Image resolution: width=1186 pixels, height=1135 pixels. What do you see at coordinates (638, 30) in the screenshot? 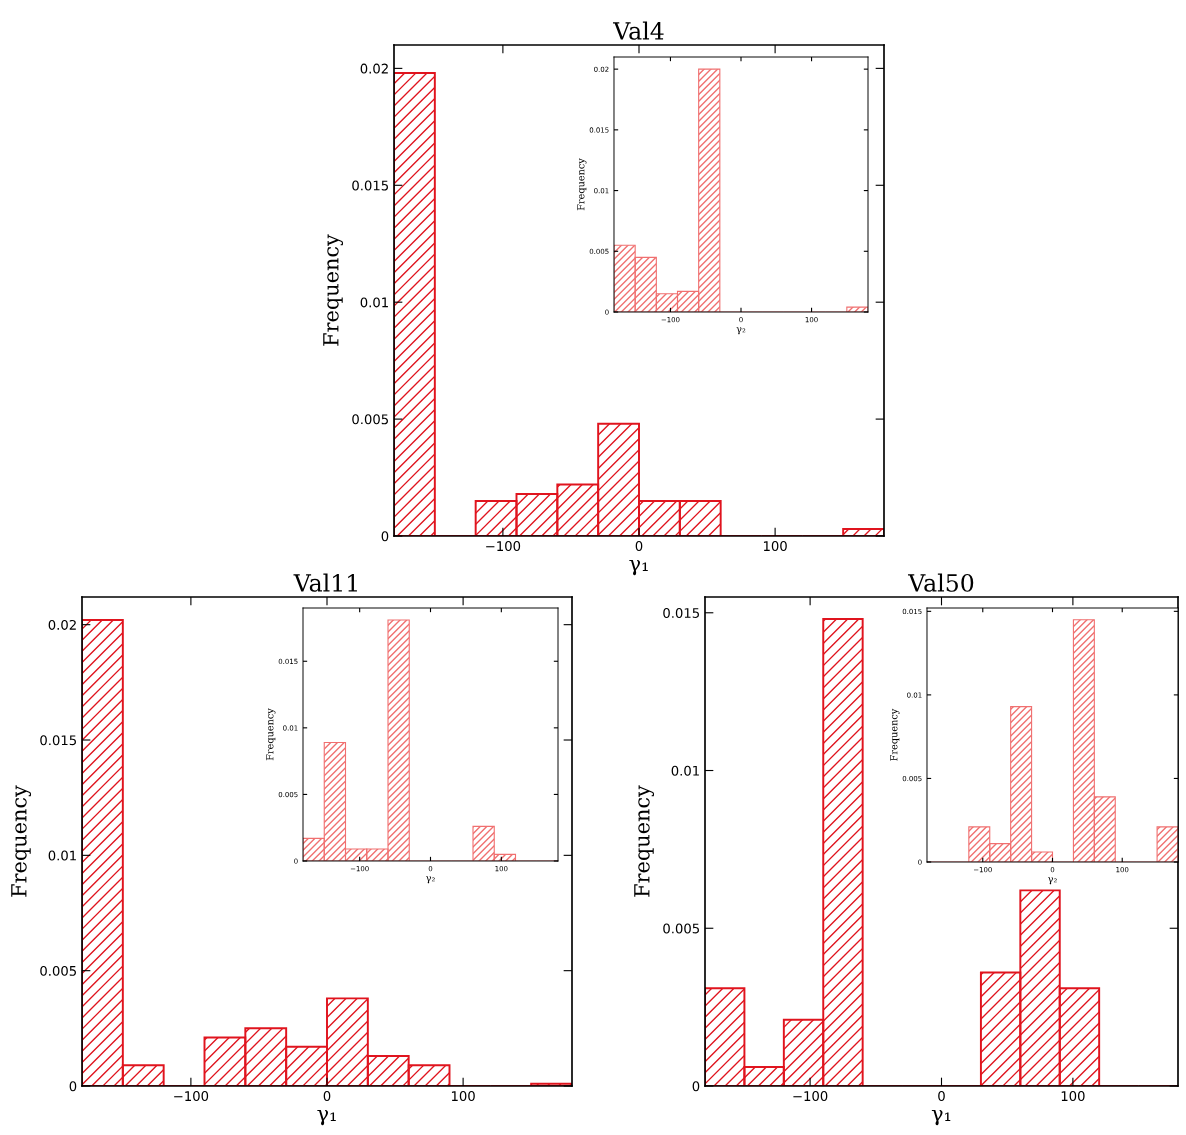
I see `chart-title: Val4` at bounding box center [638, 30].